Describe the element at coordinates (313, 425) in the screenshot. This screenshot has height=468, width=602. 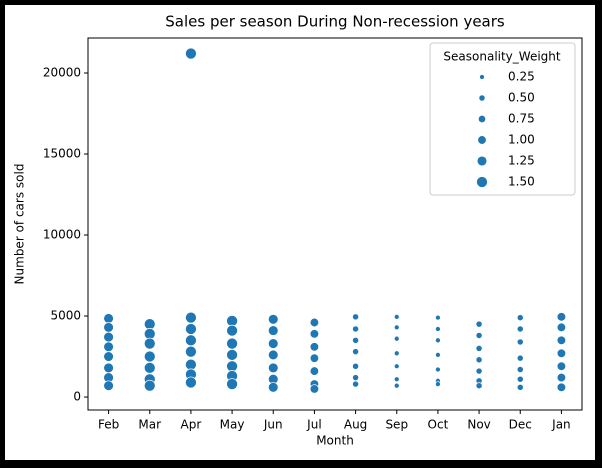
I see `x-tick-label: Jul` at that location.